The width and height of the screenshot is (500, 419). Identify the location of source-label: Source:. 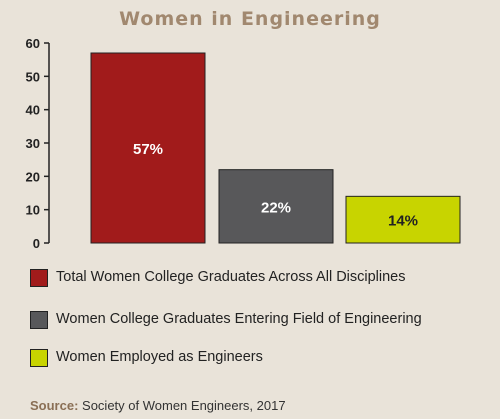
(54, 405).